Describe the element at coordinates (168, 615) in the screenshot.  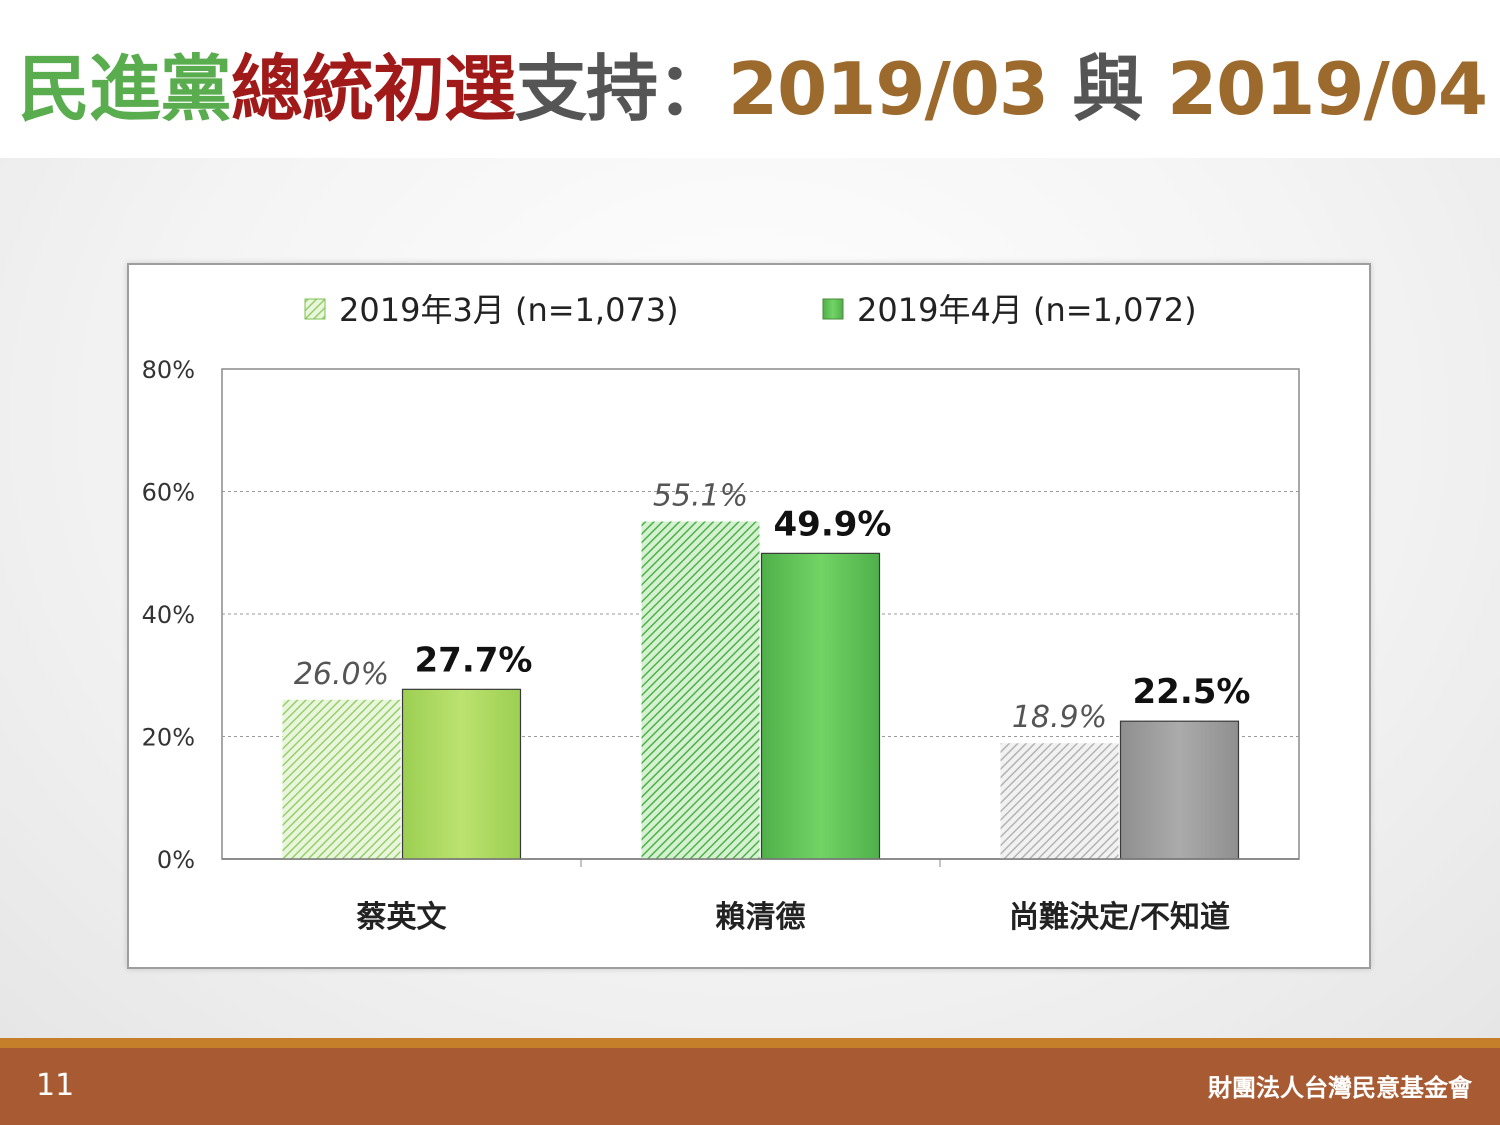
I see `y-tick-label: 40%` at that location.